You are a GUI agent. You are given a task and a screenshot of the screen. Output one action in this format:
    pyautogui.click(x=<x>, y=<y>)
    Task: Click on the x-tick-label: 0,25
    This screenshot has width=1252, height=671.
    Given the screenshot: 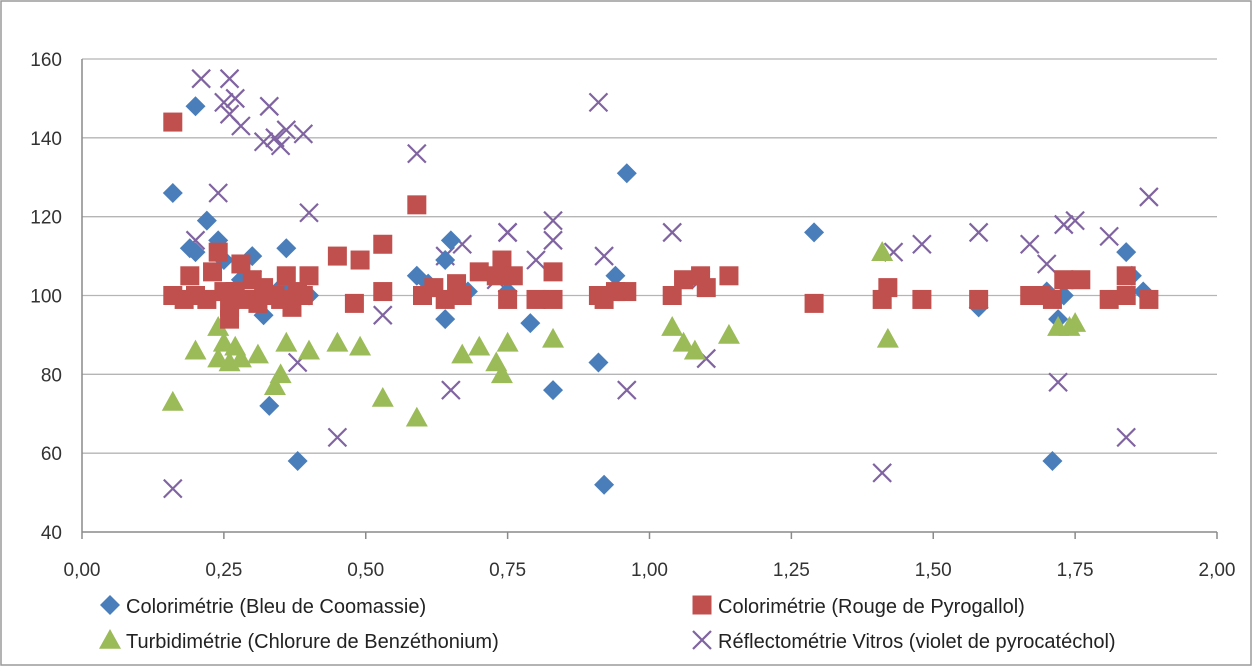 What is the action you would take?
    pyautogui.click(x=223, y=570)
    